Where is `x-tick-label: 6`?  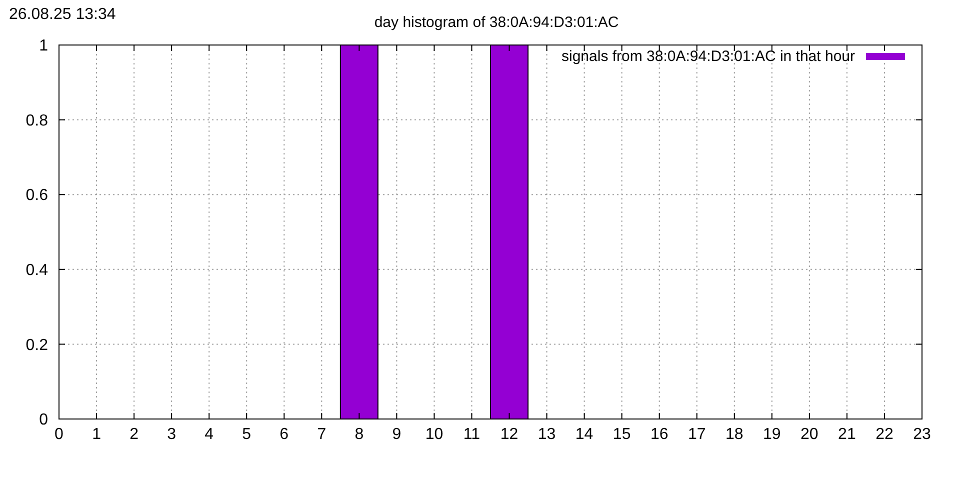 x-tick-label: 6 is located at coordinates (284, 434).